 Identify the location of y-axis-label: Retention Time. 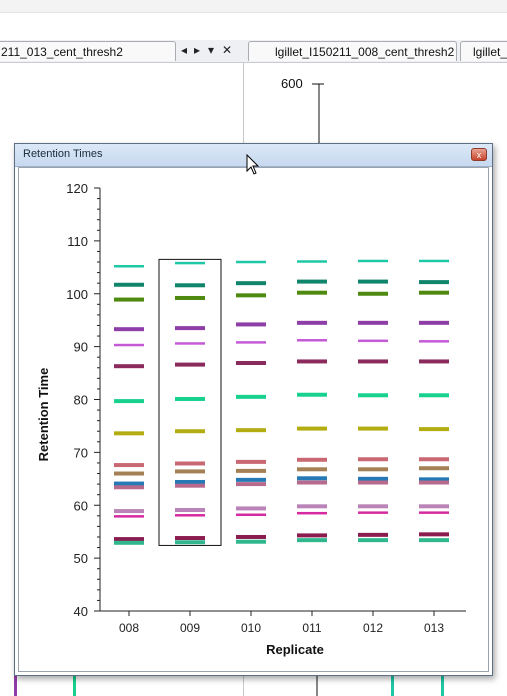
(43, 415).